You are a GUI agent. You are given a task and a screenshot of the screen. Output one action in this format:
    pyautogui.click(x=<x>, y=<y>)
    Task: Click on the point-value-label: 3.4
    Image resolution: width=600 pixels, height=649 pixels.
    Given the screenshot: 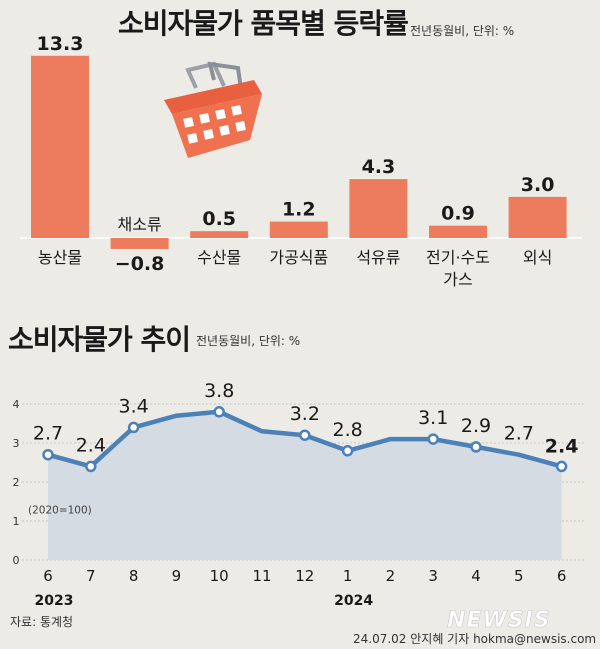 What is the action you would take?
    pyautogui.click(x=133, y=406)
    